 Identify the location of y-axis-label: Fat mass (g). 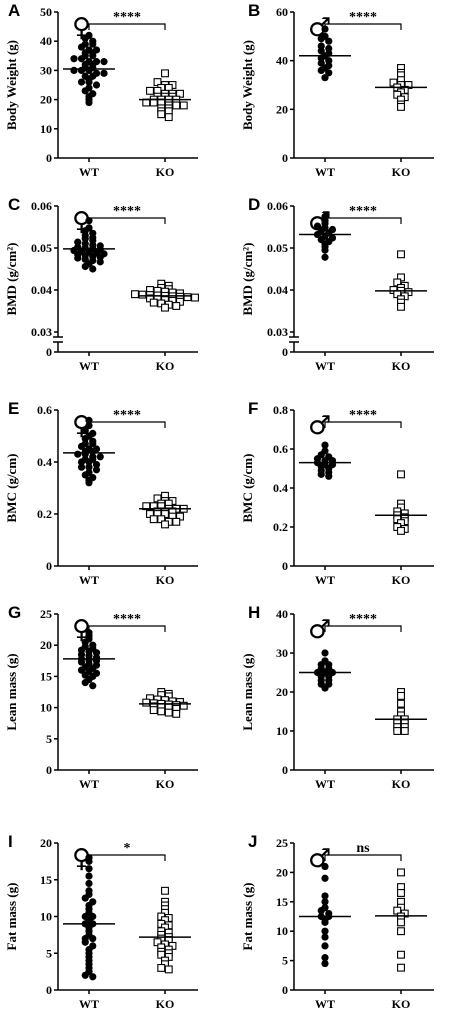
(247, 917).